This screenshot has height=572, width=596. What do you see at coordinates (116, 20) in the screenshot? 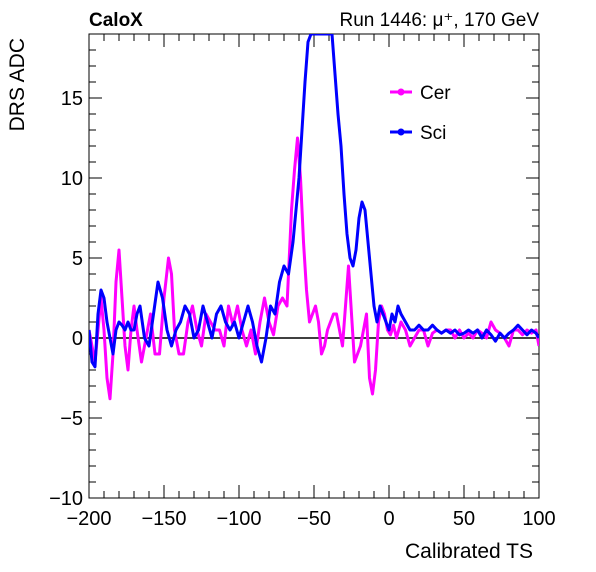
I see `header-left-label: CaloX` at bounding box center [116, 20].